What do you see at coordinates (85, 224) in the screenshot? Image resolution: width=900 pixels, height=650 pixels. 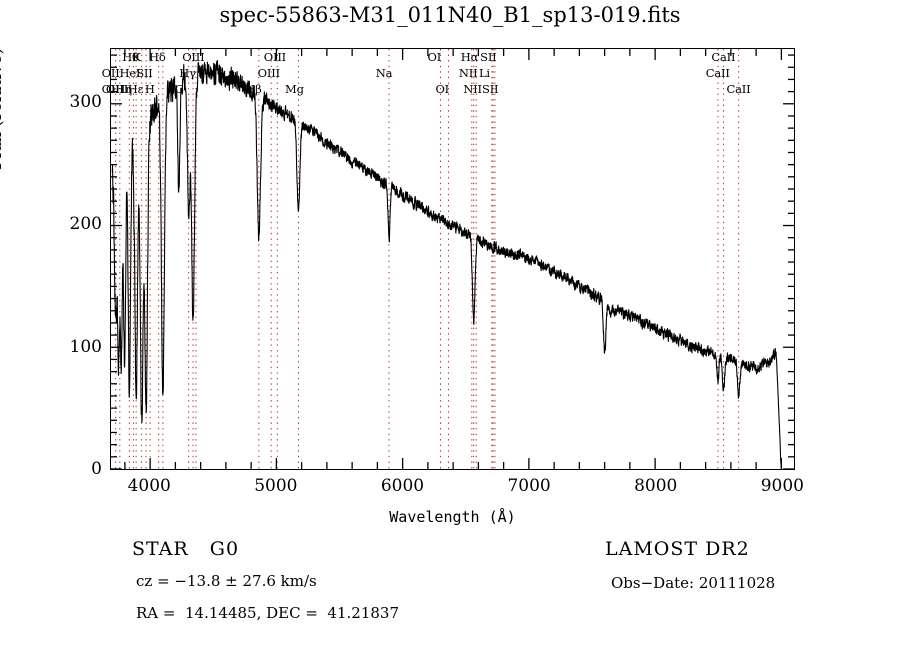 I see `y-tick-label: 200` at bounding box center [85, 224].